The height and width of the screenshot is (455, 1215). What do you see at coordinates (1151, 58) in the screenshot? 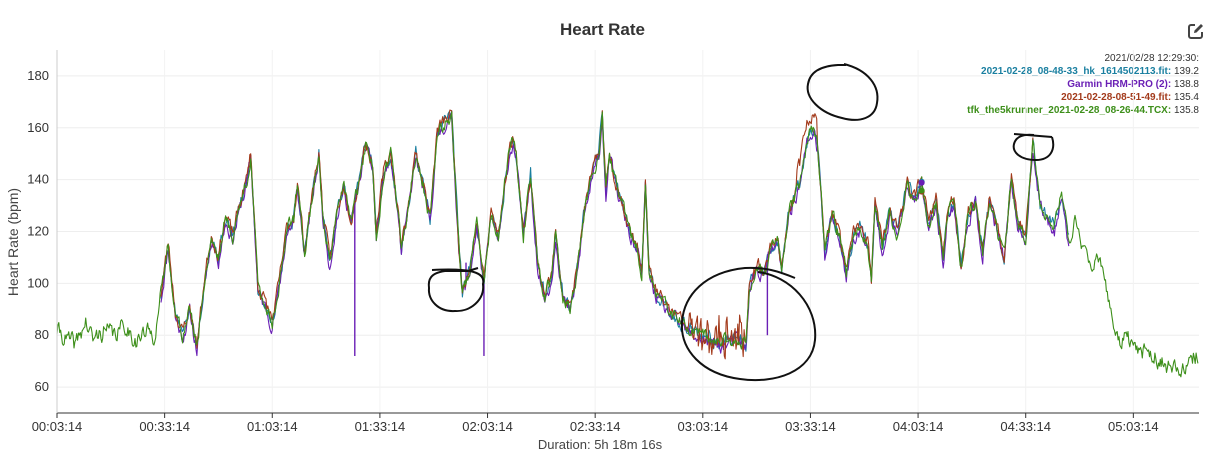
I see `legend-hover-time: 2021/02/28 12:29:30:` at bounding box center [1151, 58].